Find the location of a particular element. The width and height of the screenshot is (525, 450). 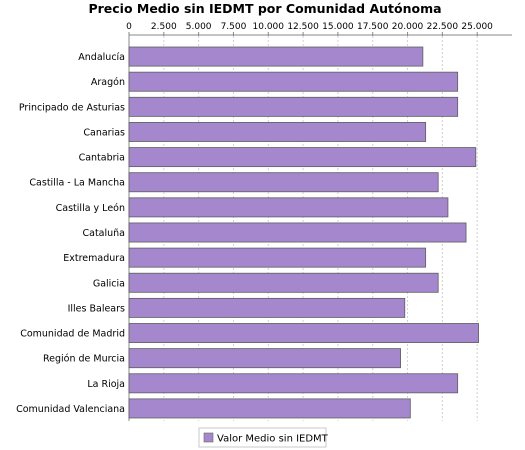

x-tick-label: 5.000 is located at coordinates (199, 27).